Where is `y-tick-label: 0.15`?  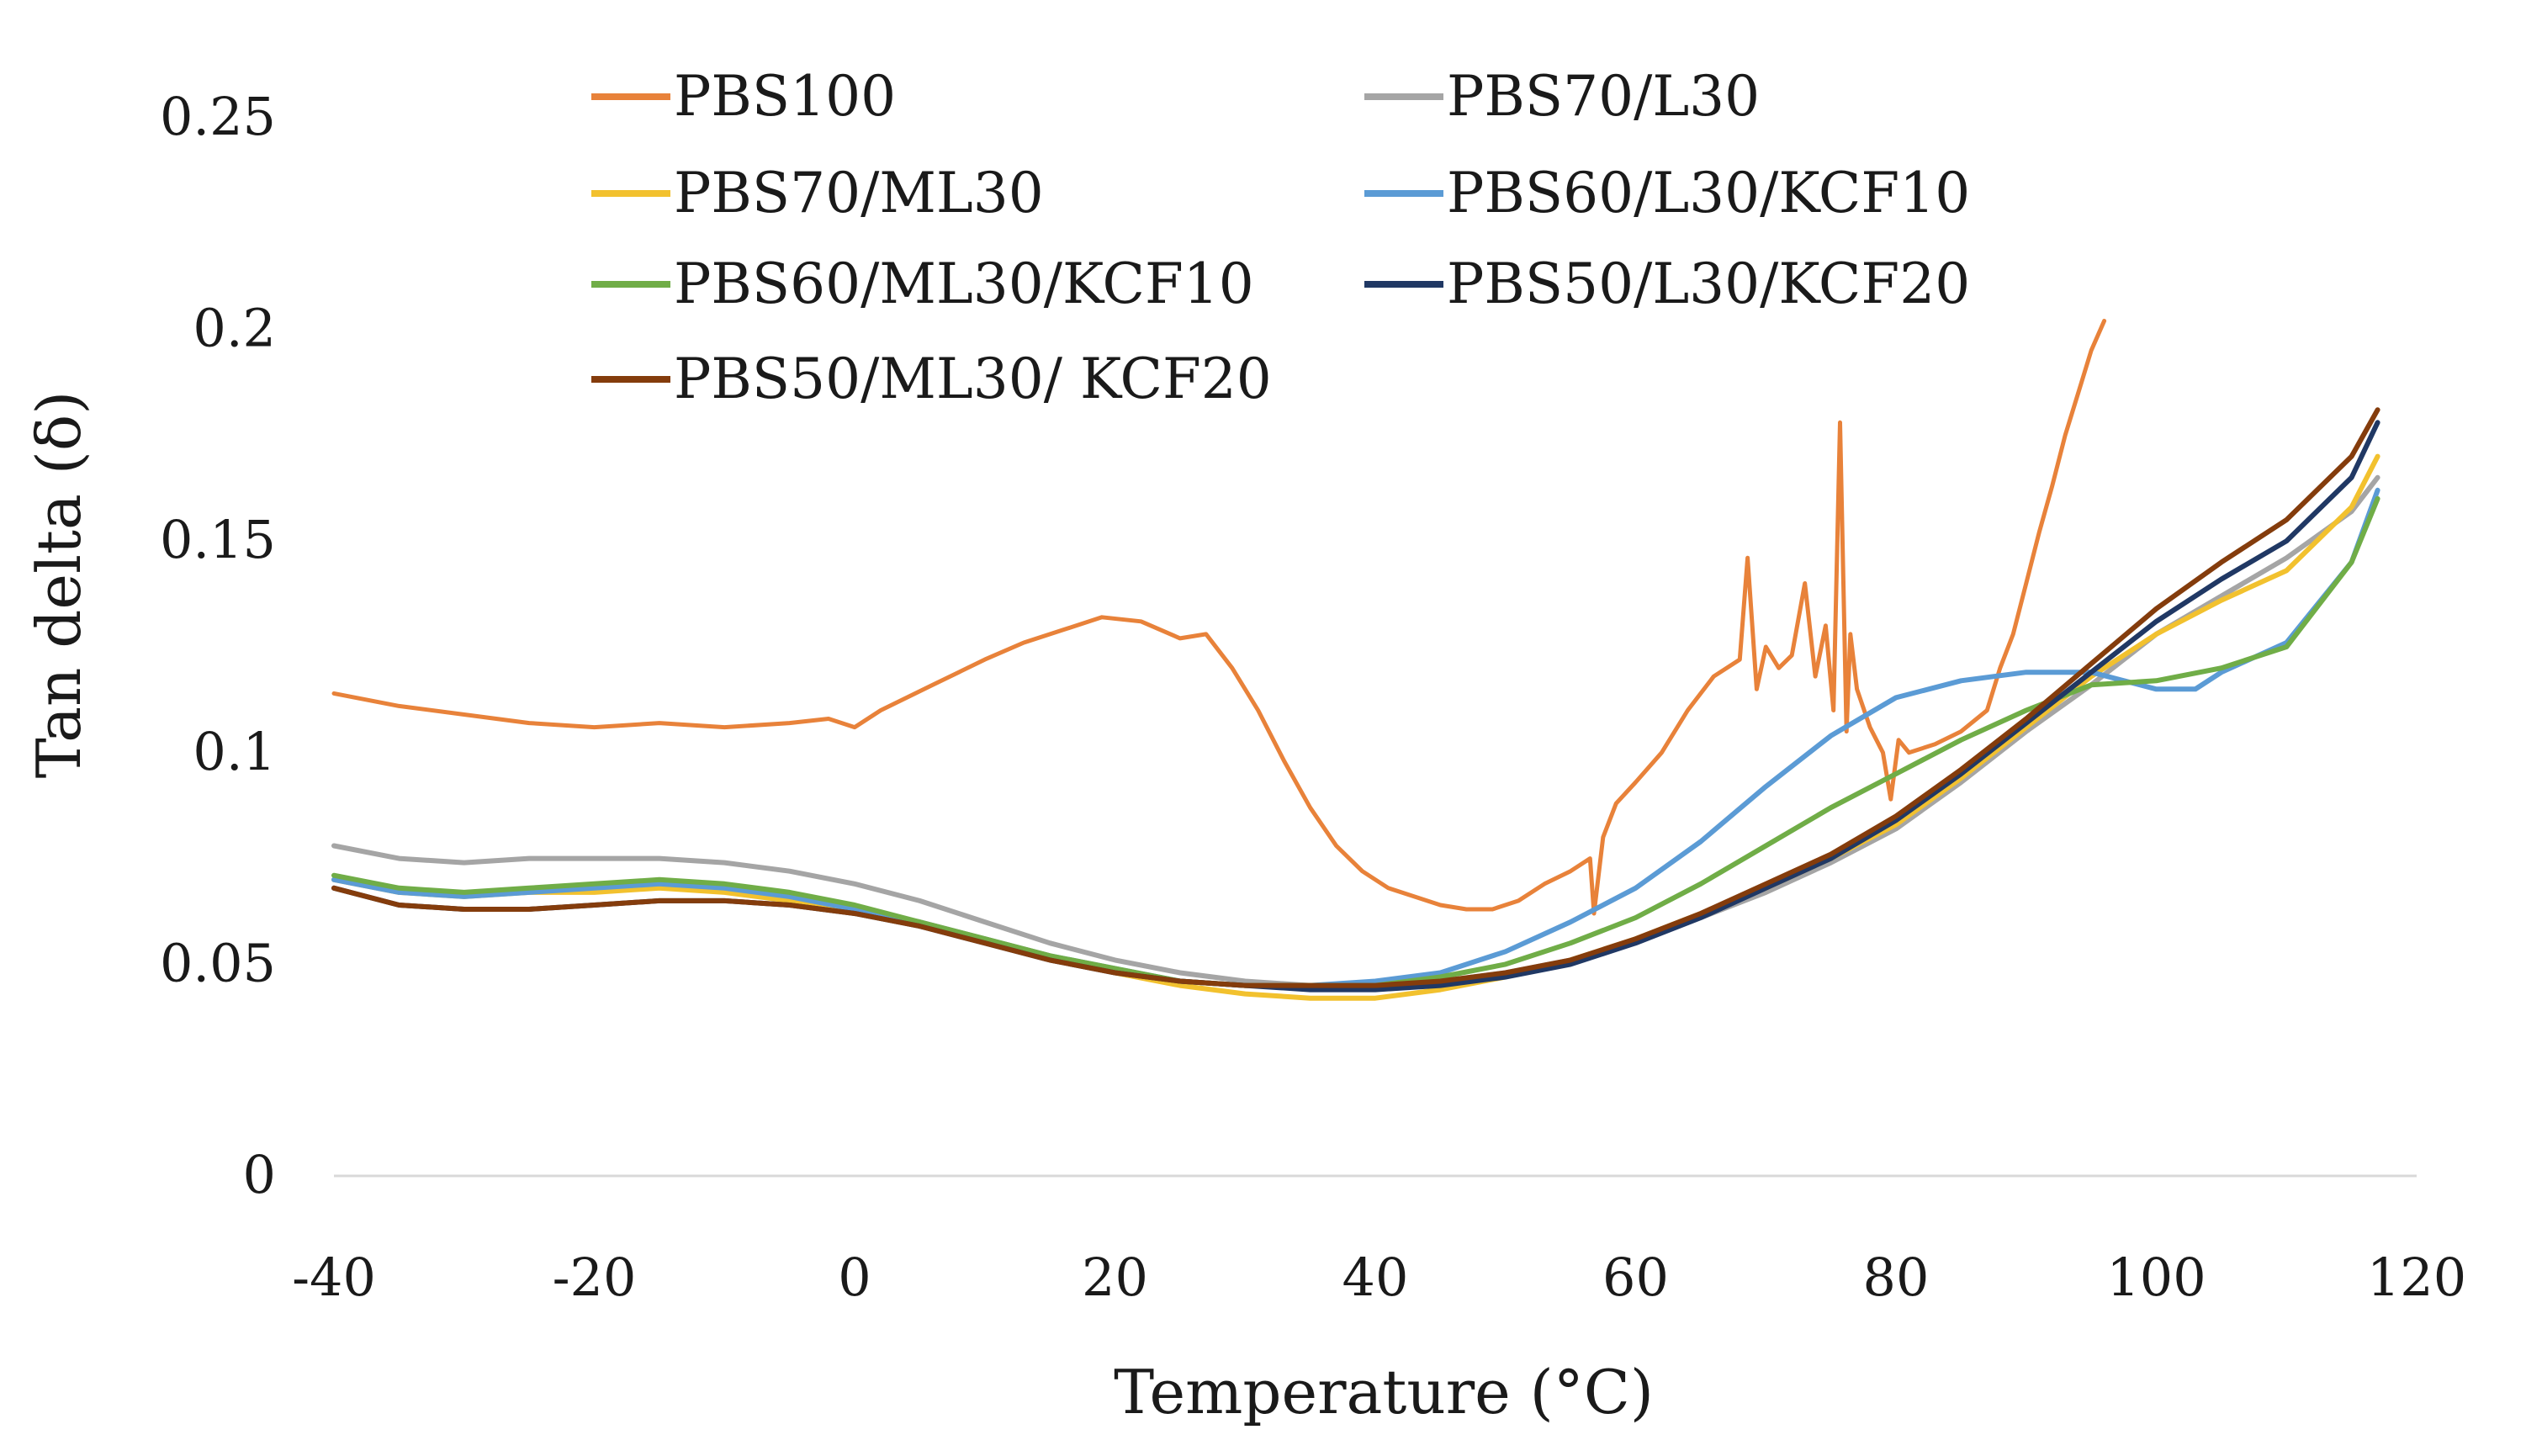
y-tick-label: 0.15 is located at coordinates (218, 539).